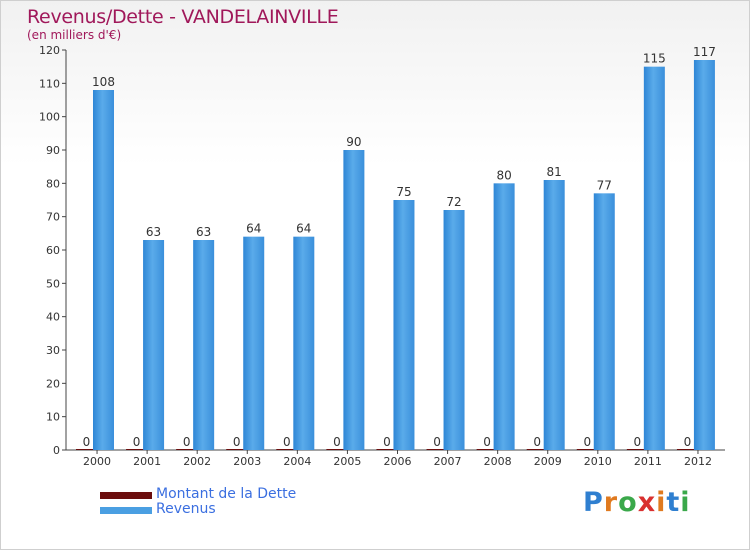 The width and height of the screenshot is (750, 550). What do you see at coordinates (647, 502) in the screenshot?
I see `logo-letter: x` at bounding box center [647, 502].